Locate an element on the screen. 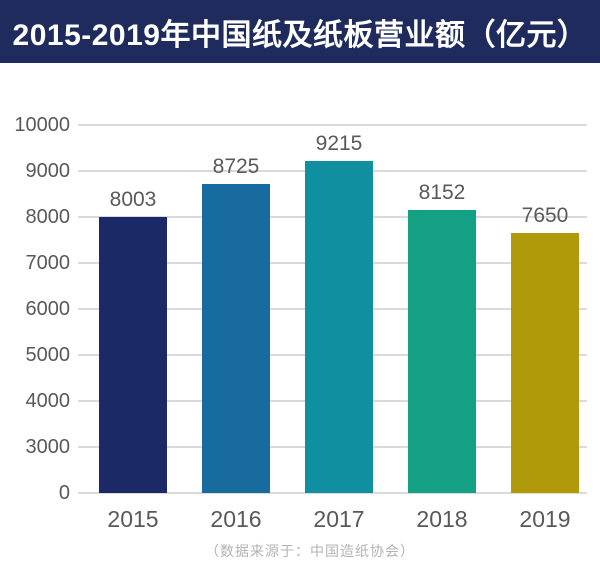 The width and height of the screenshot is (600, 570). x-tick-label-2018: 2018 is located at coordinates (442, 519).